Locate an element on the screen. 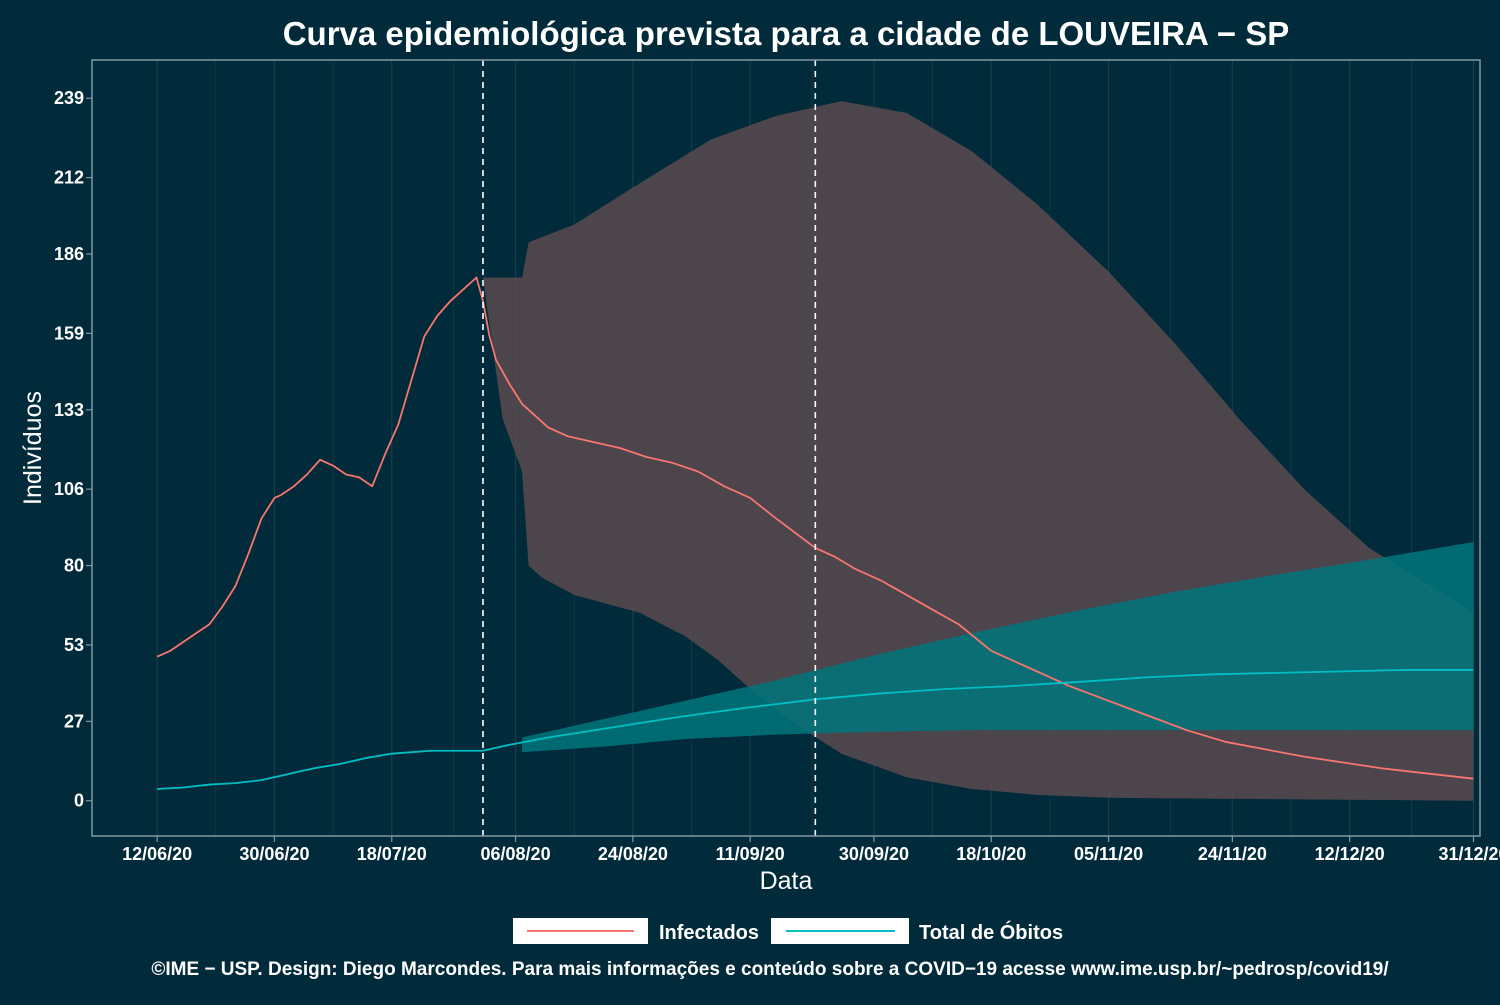  x-tick-label: 30/09/20 is located at coordinates (874, 854).